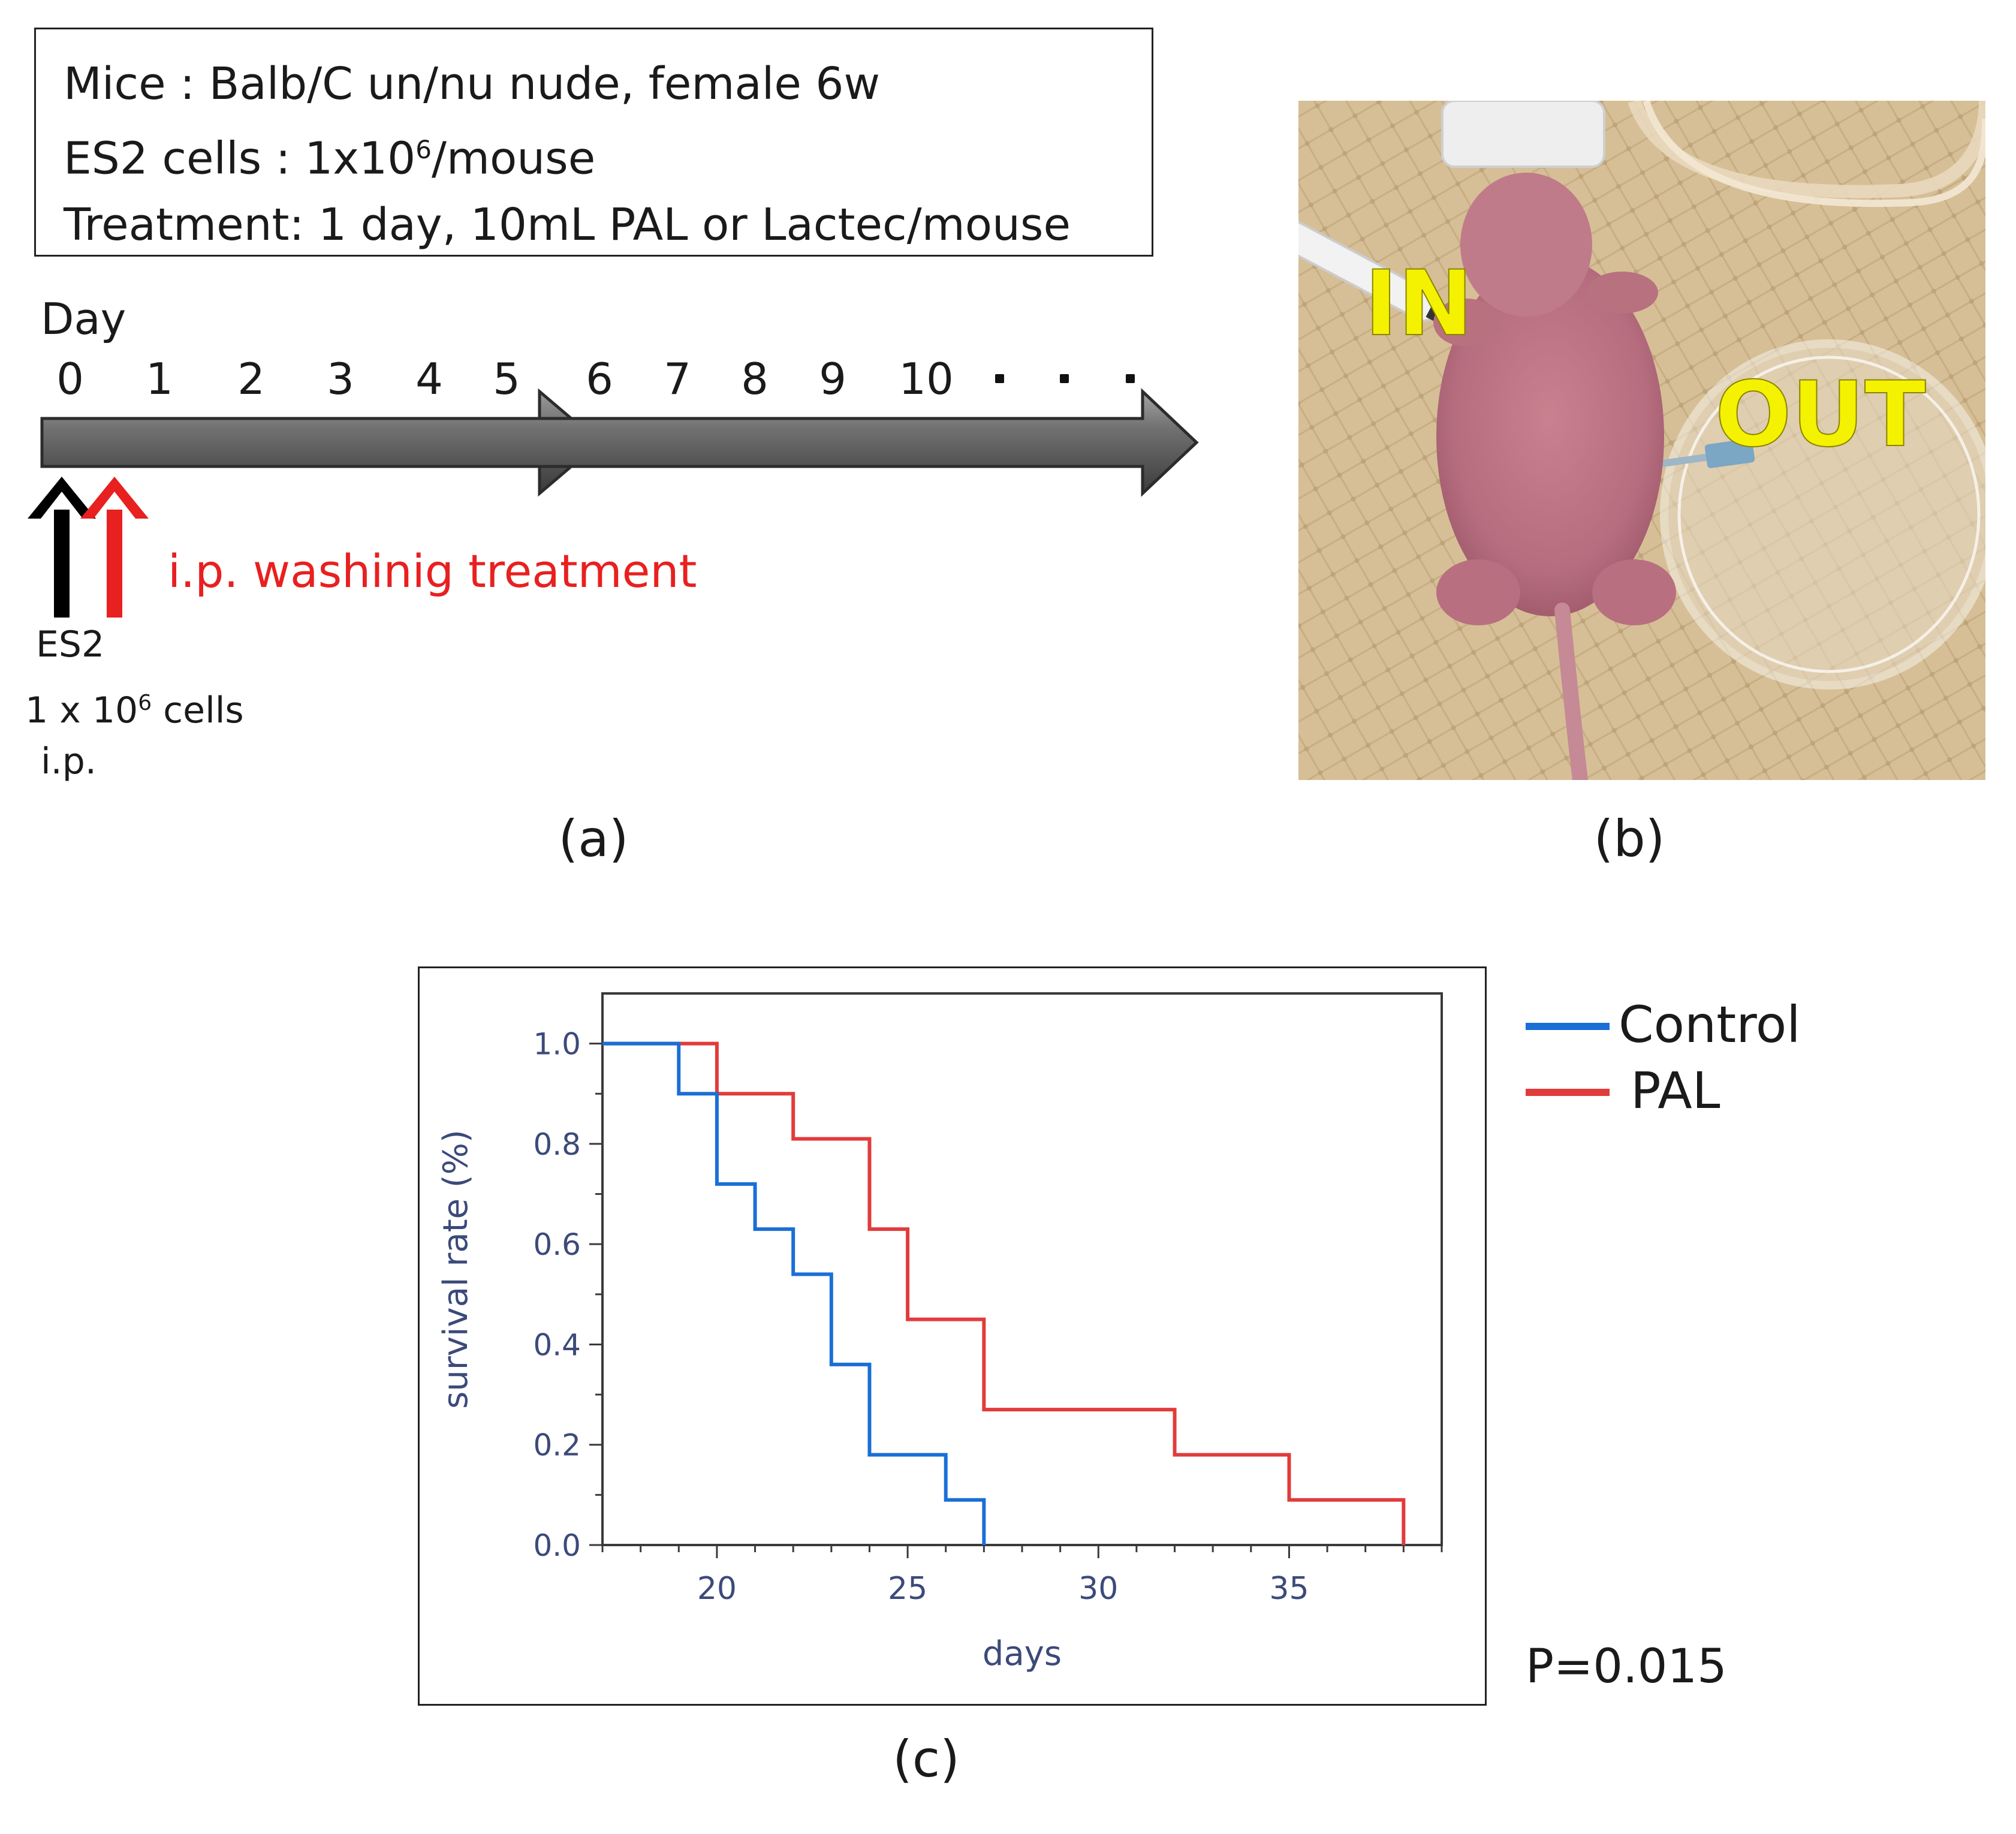 The width and height of the screenshot is (2016, 1834). I want to click on mouse-photo: IN OUT, so click(1641, 440).